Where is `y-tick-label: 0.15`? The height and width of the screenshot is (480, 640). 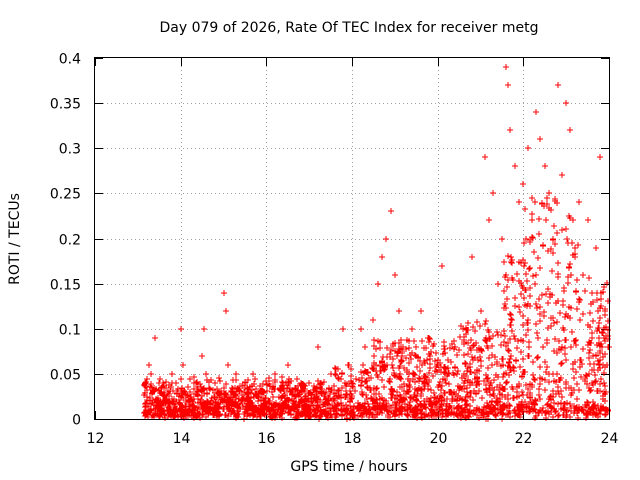 y-tick-label: 0.15 is located at coordinates (65, 286).